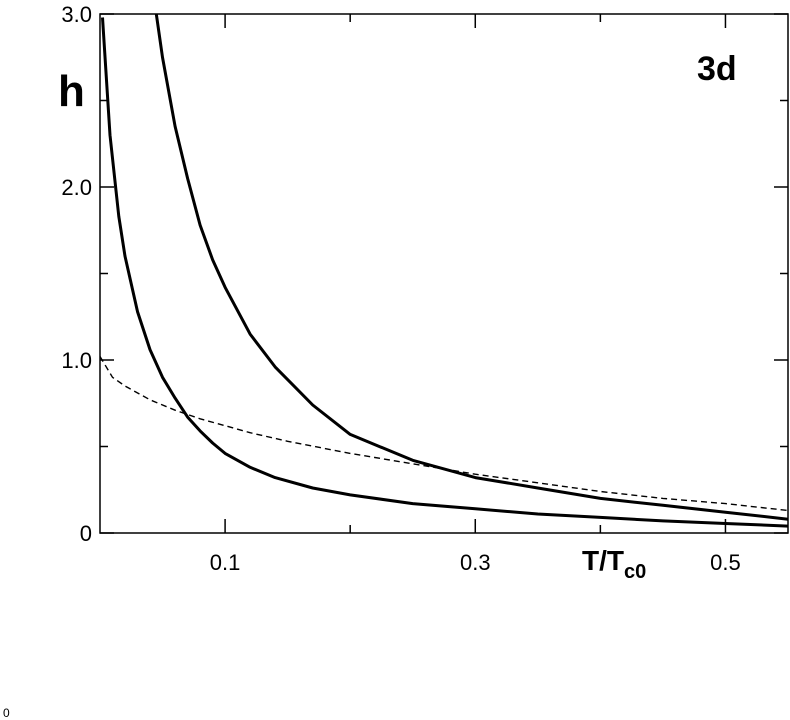 This screenshot has width=790, height=720. Describe the element at coordinates (717, 69) in the screenshot. I see `annotation-3d: 3d` at that location.